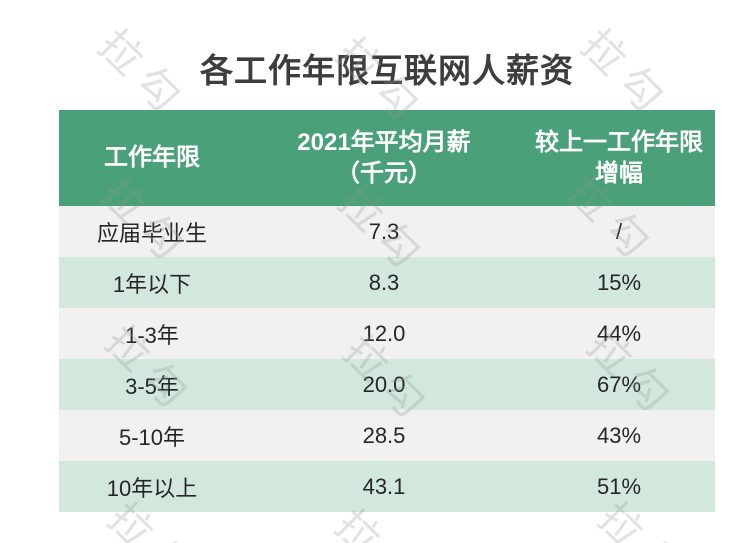 Image resolution: width=750 pixels, height=543 pixels. What do you see at coordinates (619, 282) in the screenshot?
I see `cell-growth: 15%` at bounding box center [619, 282].